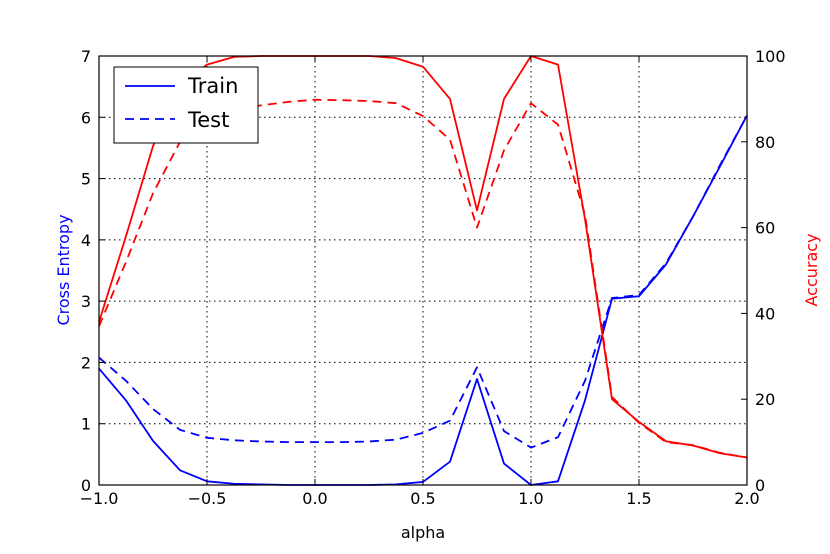 The width and height of the screenshot is (830, 554). Describe the element at coordinates (86, 362) in the screenshot. I see `y-left-tick-label: 2` at that location.